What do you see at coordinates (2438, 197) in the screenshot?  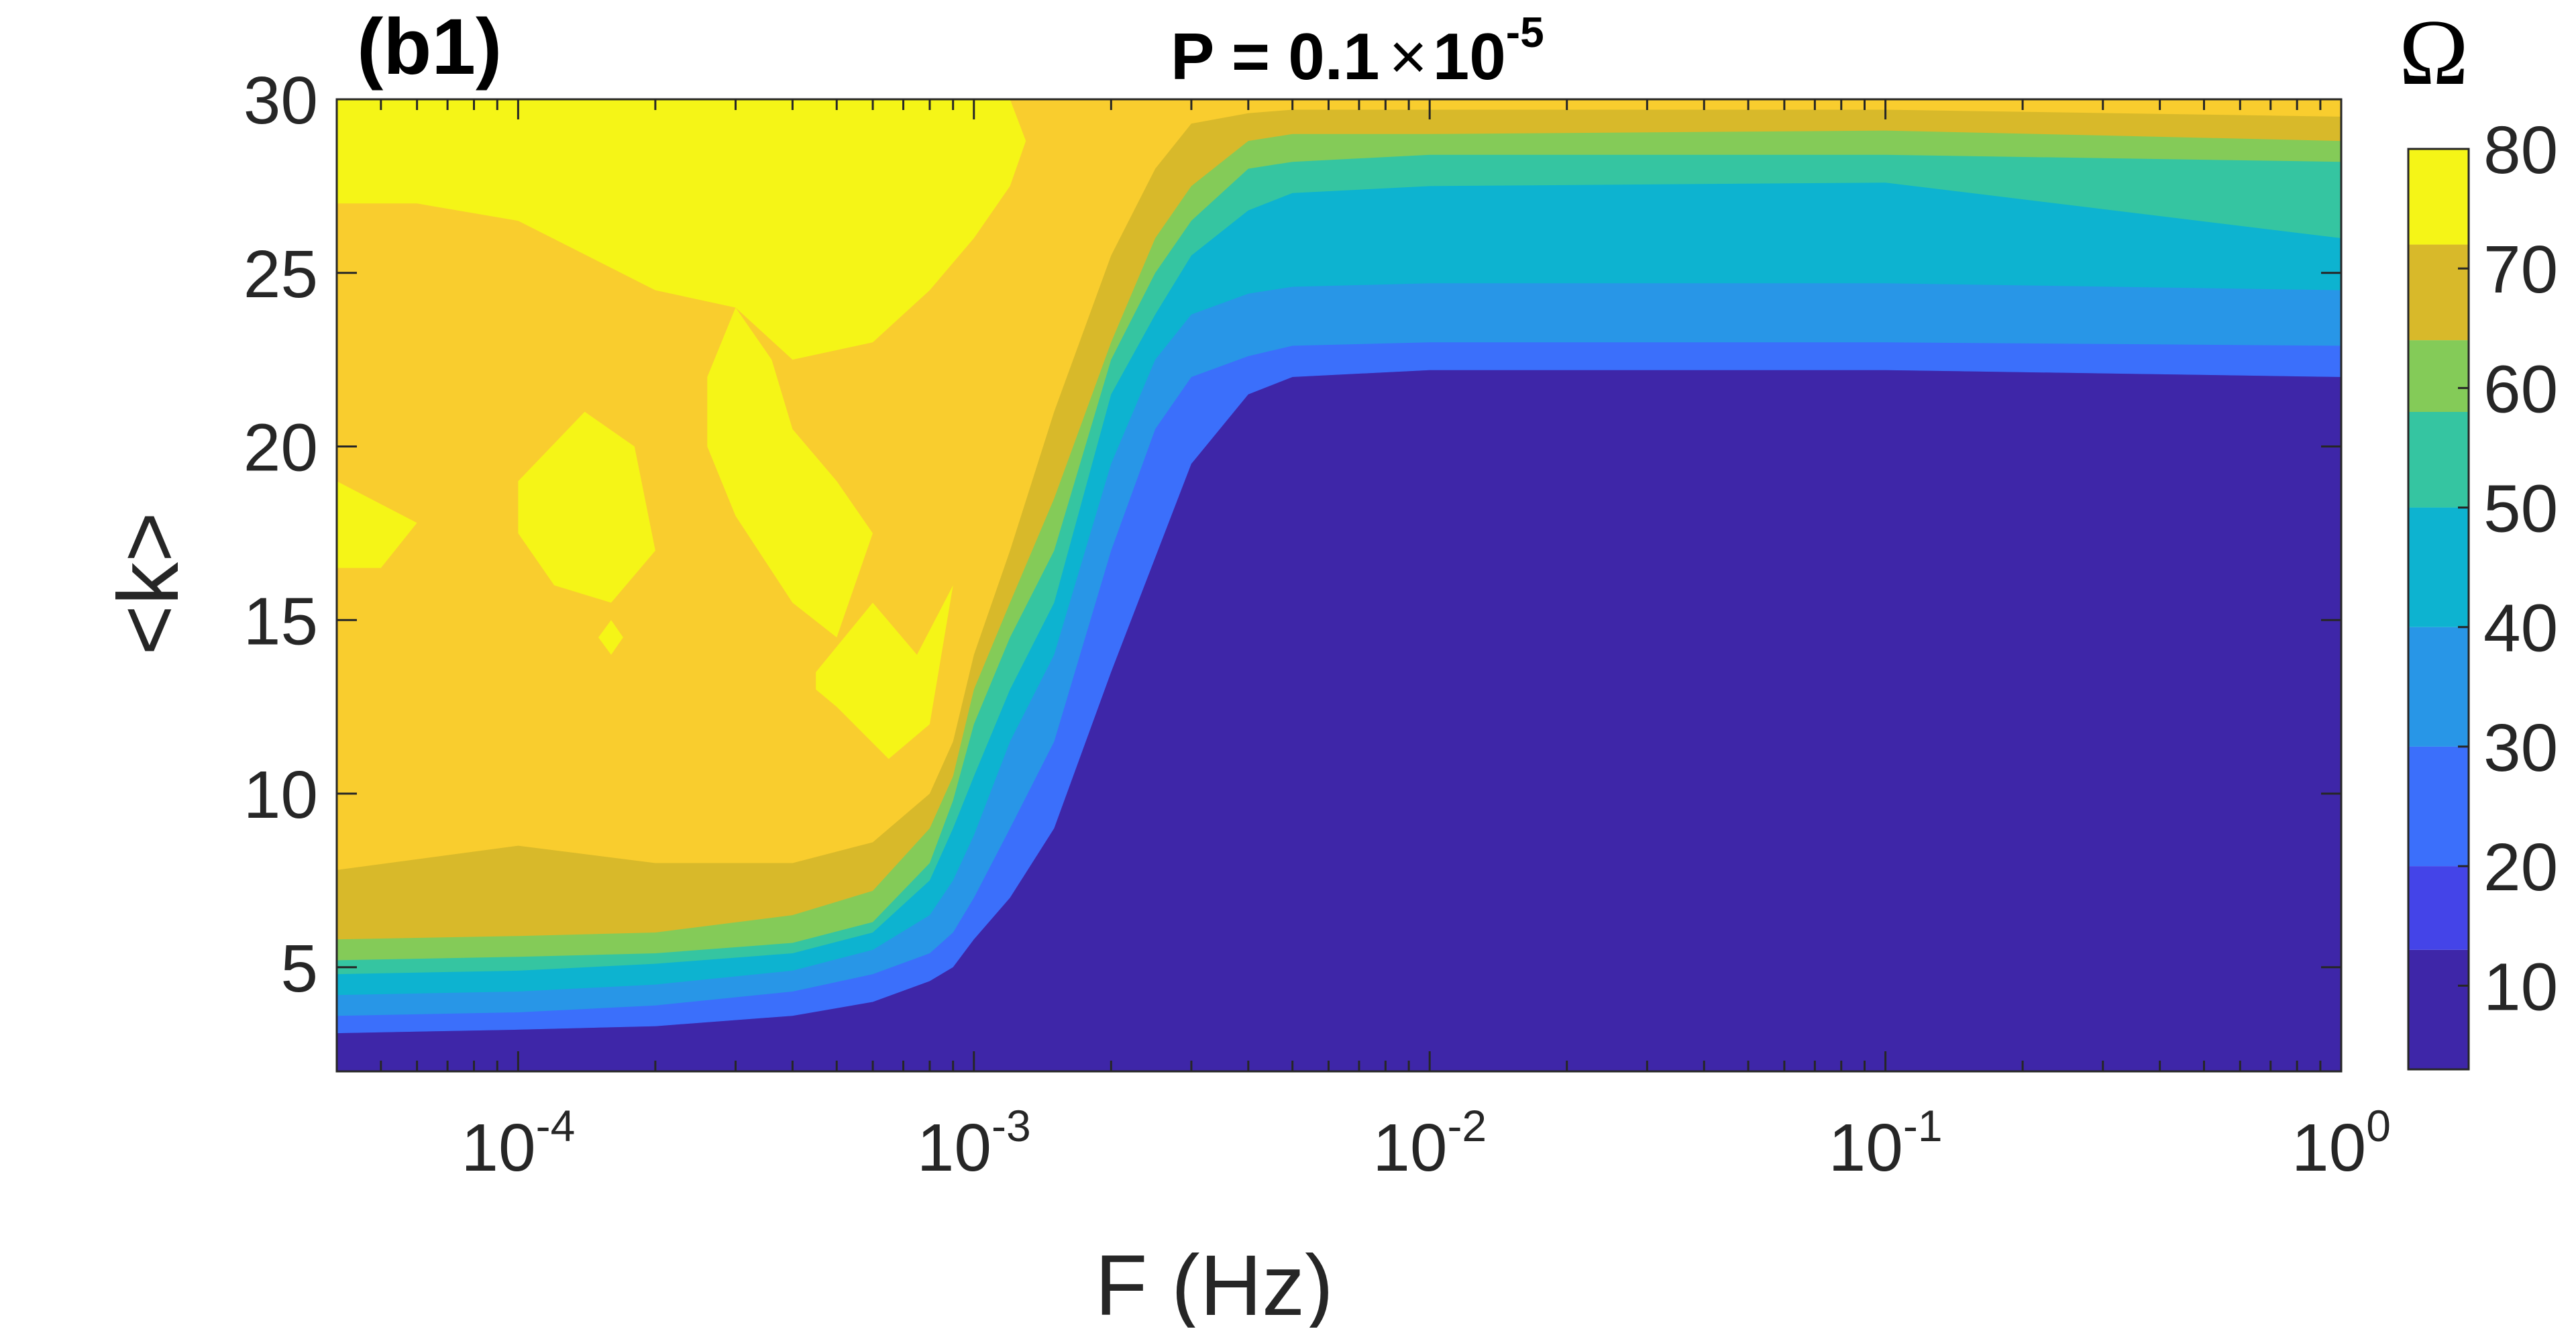 I see `colorbar-swatch-top` at bounding box center [2438, 197].